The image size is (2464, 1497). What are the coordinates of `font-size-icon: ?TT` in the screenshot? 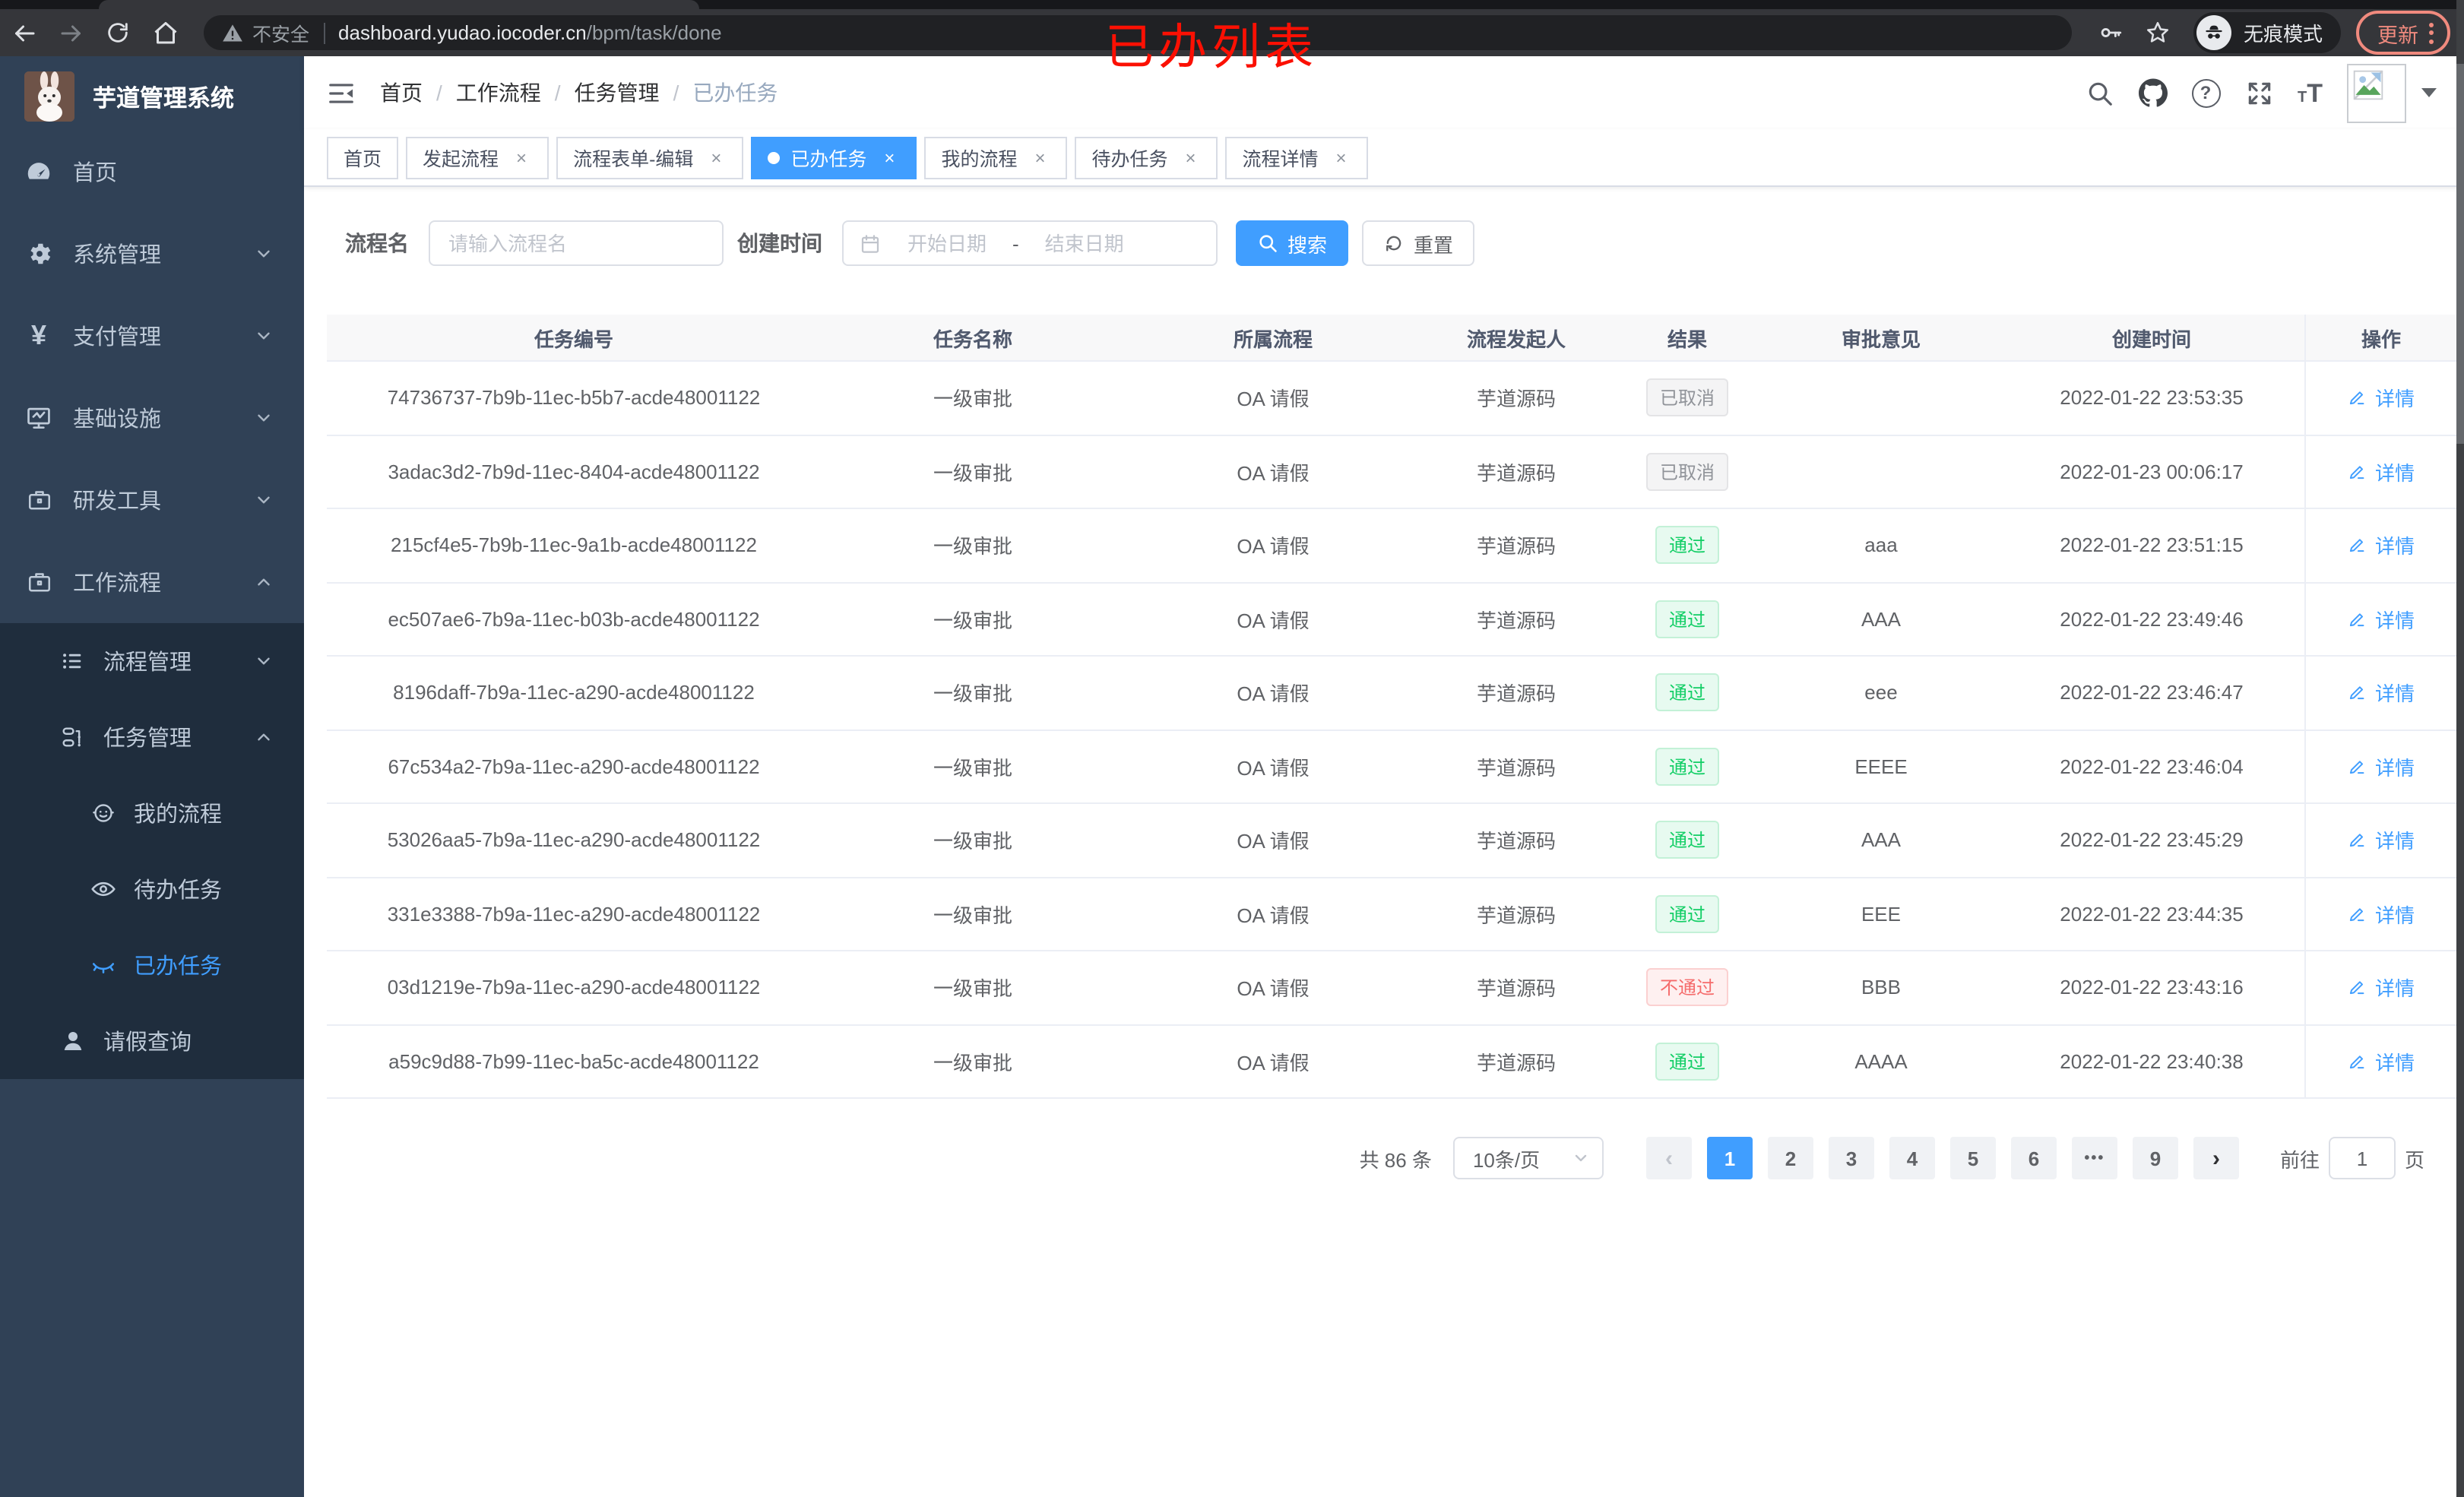 It's located at (2310, 92).